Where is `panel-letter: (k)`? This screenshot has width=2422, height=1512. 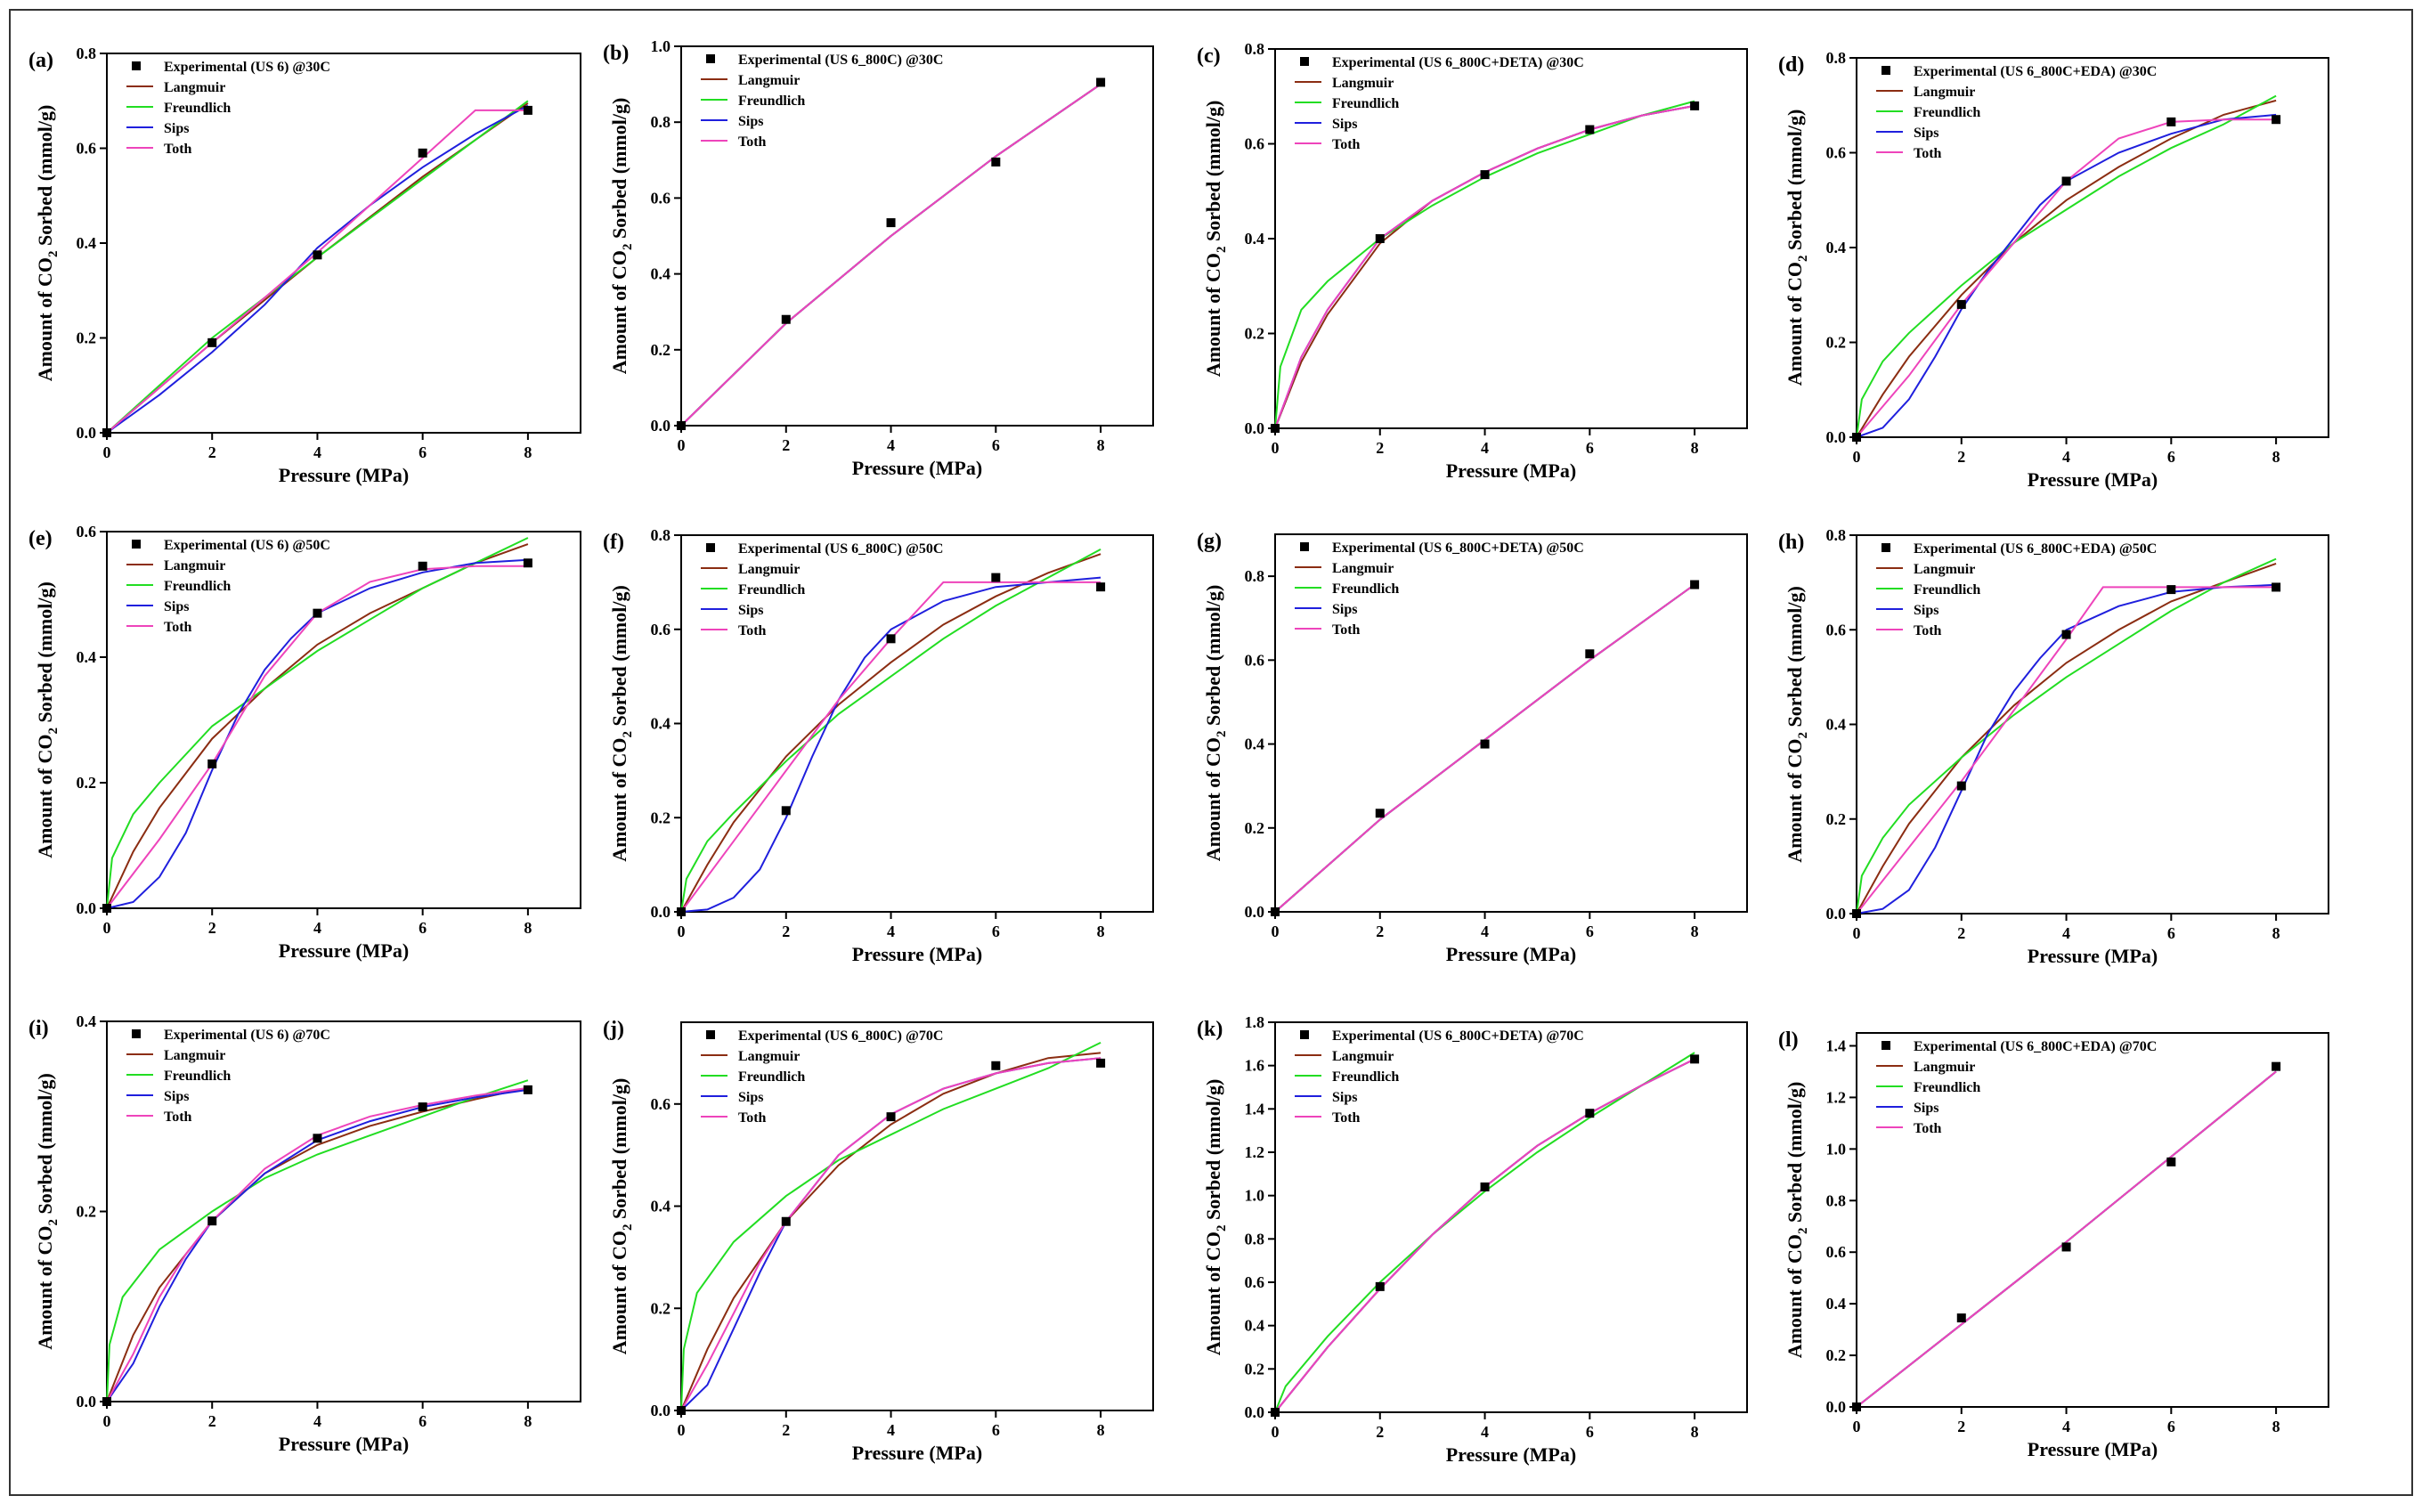
panel-letter: (k) is located at coordinates (1210, 1029).